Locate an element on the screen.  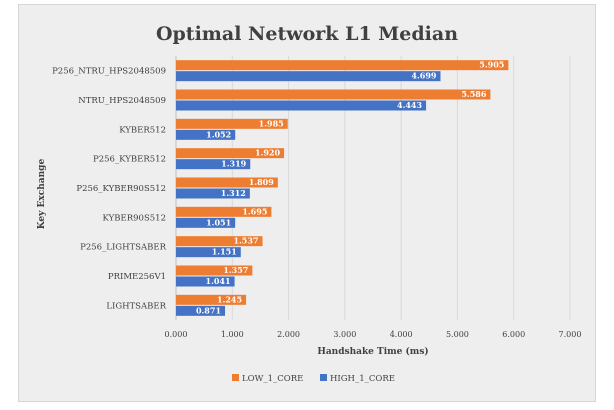
x-tick-label: 3.000 is located at coordinates (344, 334).